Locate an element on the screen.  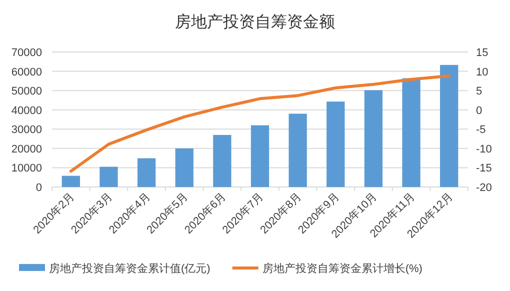
y2-tick-label: -15 is located at coordinates (484, 168).